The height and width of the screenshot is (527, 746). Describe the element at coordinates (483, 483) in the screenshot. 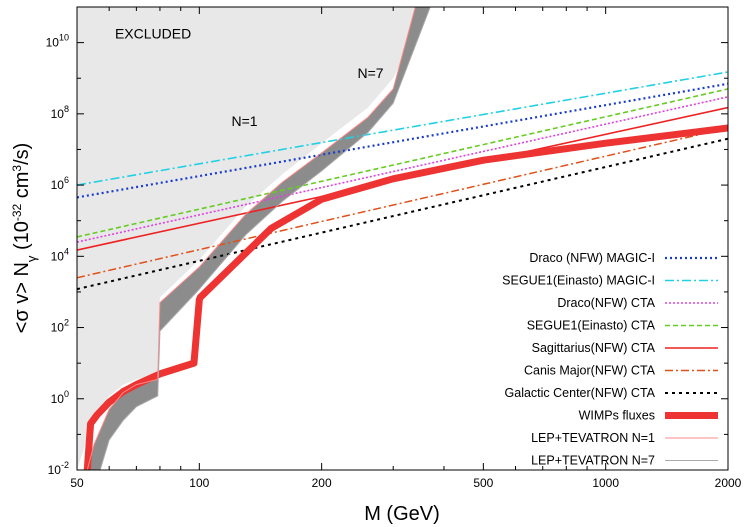

I see `x-tick-label: 500` at that location.